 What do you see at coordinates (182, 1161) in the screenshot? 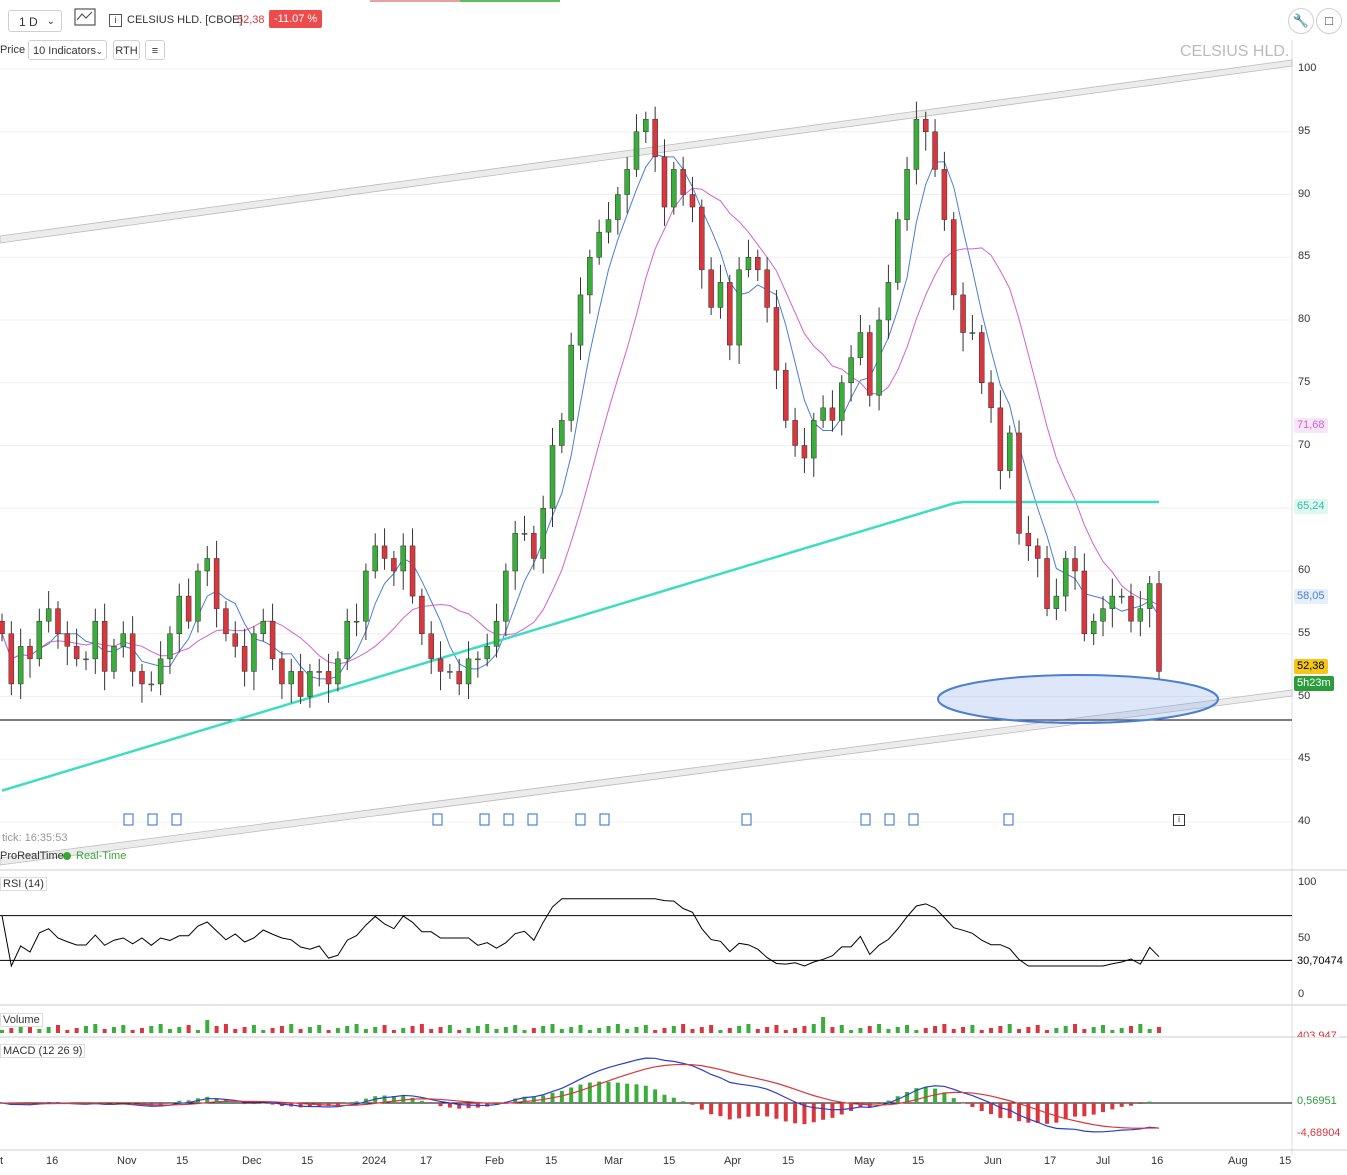
I see `x-tick-label: 15` at bounding box center [182, 1161].